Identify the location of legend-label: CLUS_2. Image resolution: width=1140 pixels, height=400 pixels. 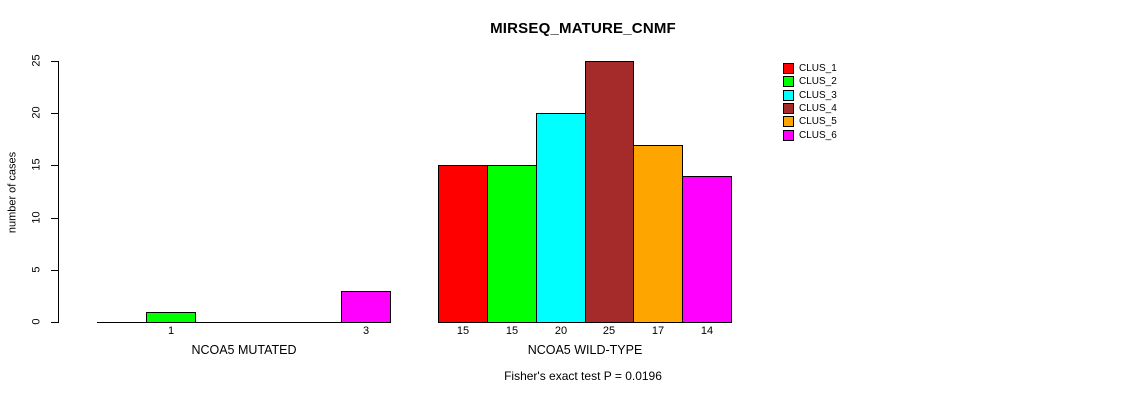
(818, 81).